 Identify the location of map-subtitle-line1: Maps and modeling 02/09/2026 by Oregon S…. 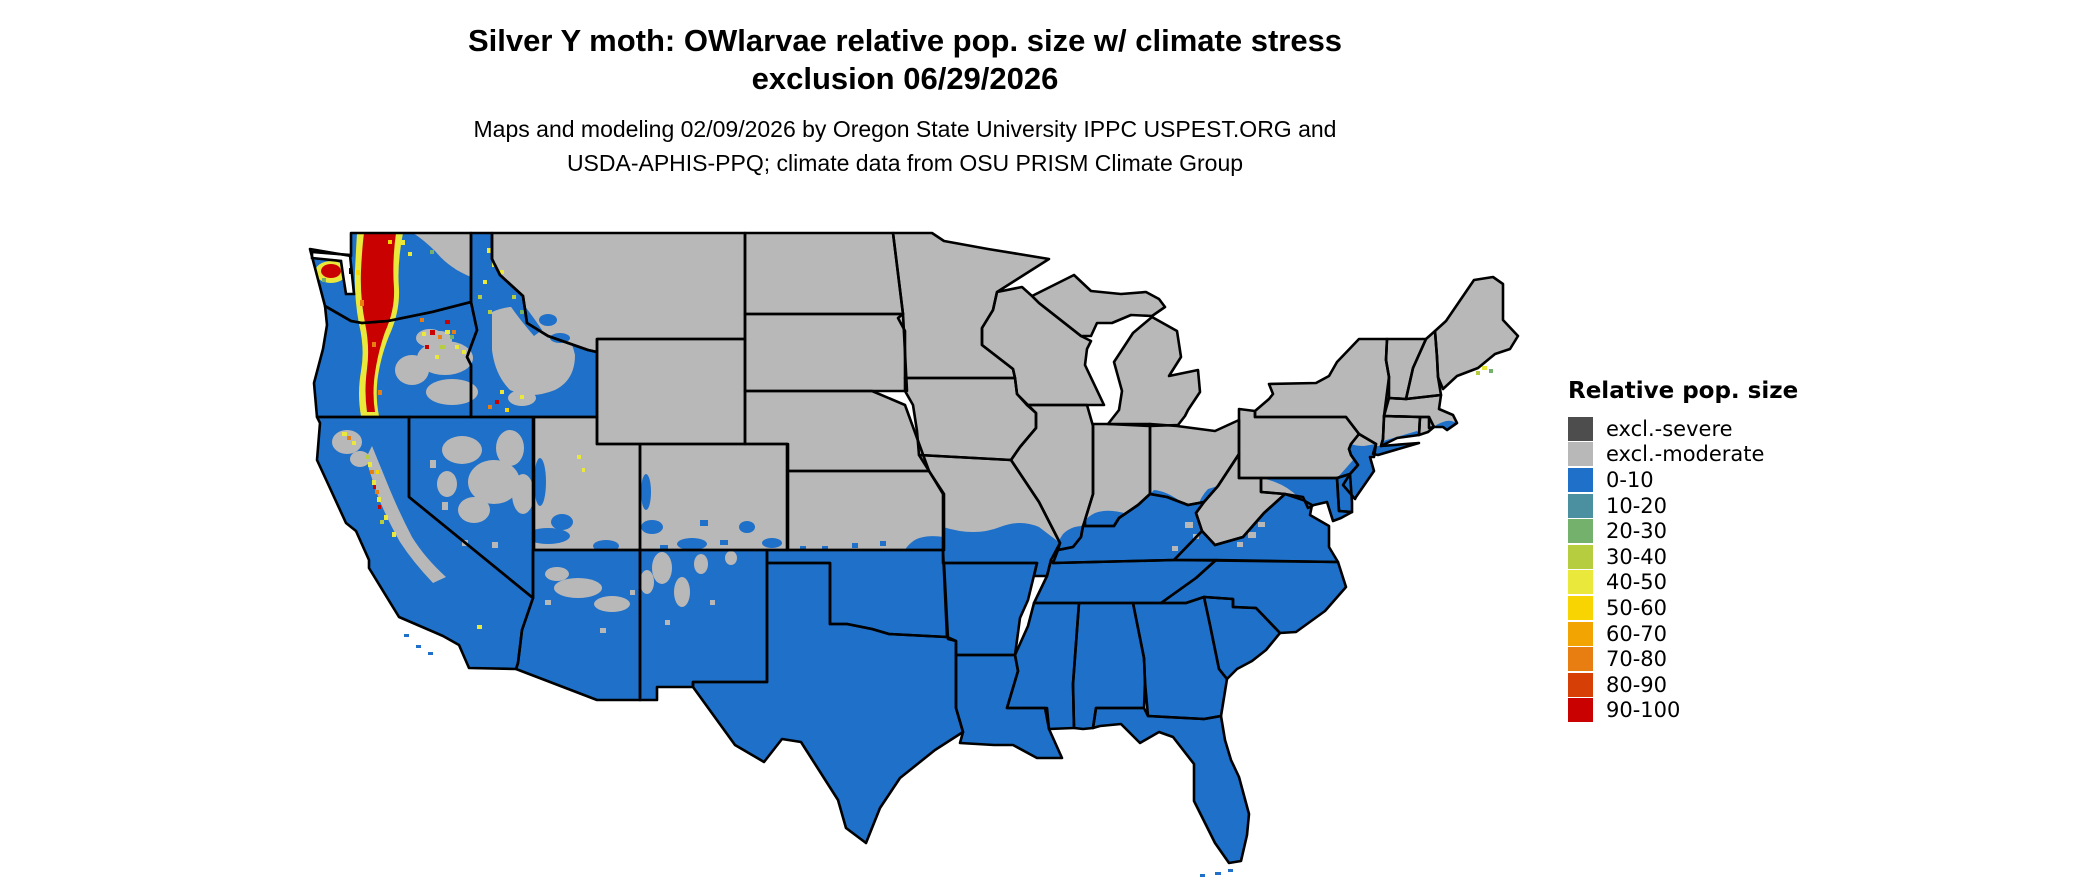
(905, 129).